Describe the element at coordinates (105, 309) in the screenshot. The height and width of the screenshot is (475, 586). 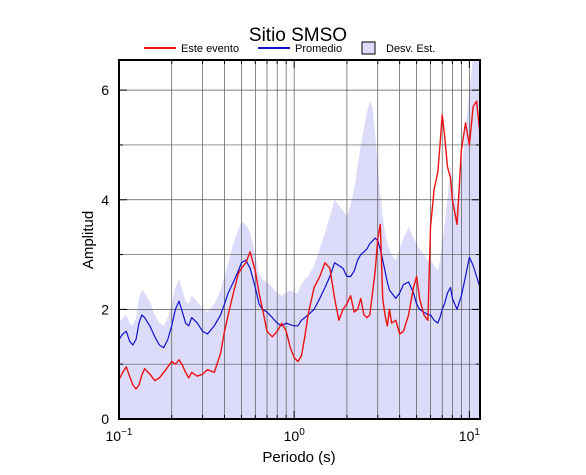
I see `y-tick-label-2: 2` at that location.